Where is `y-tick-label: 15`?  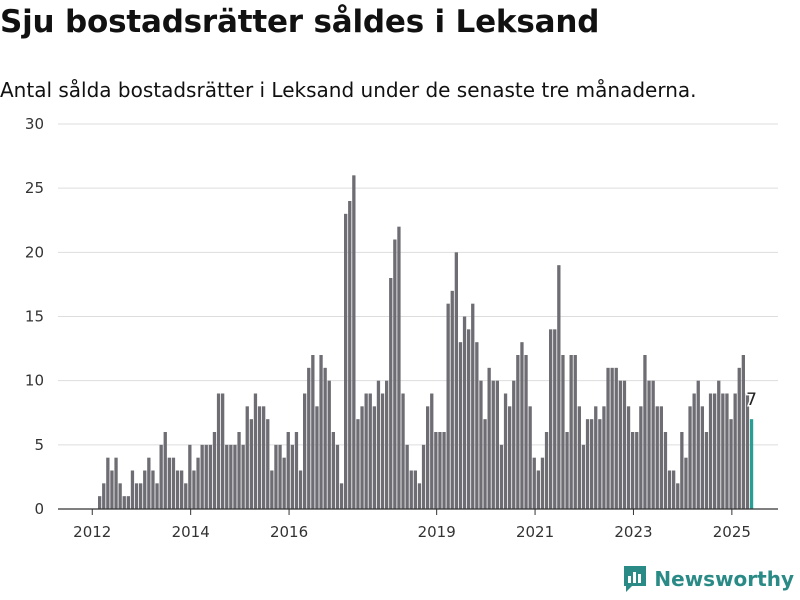 y-tick-label: 15 is located at coordinates (34, 317).